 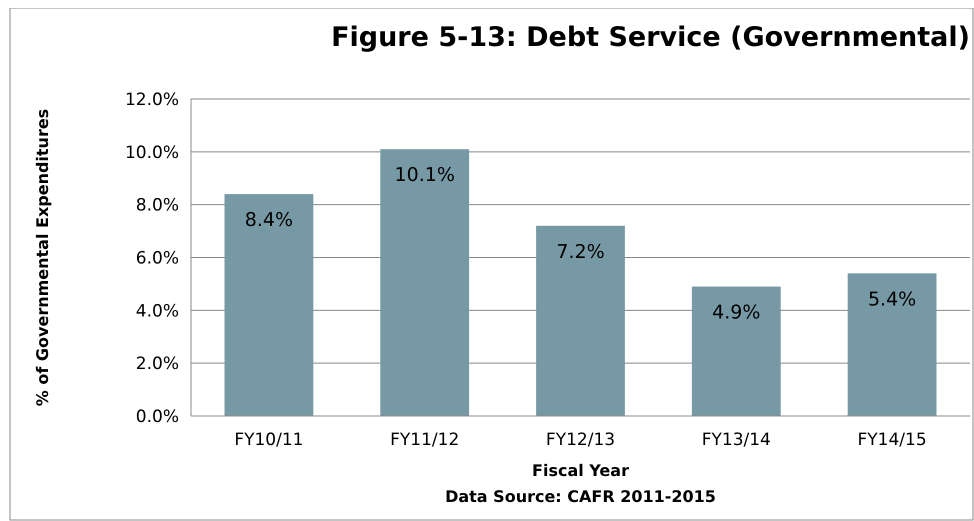 I want to click on x-tick-label: FY13/14, so click(x=736, y=440).